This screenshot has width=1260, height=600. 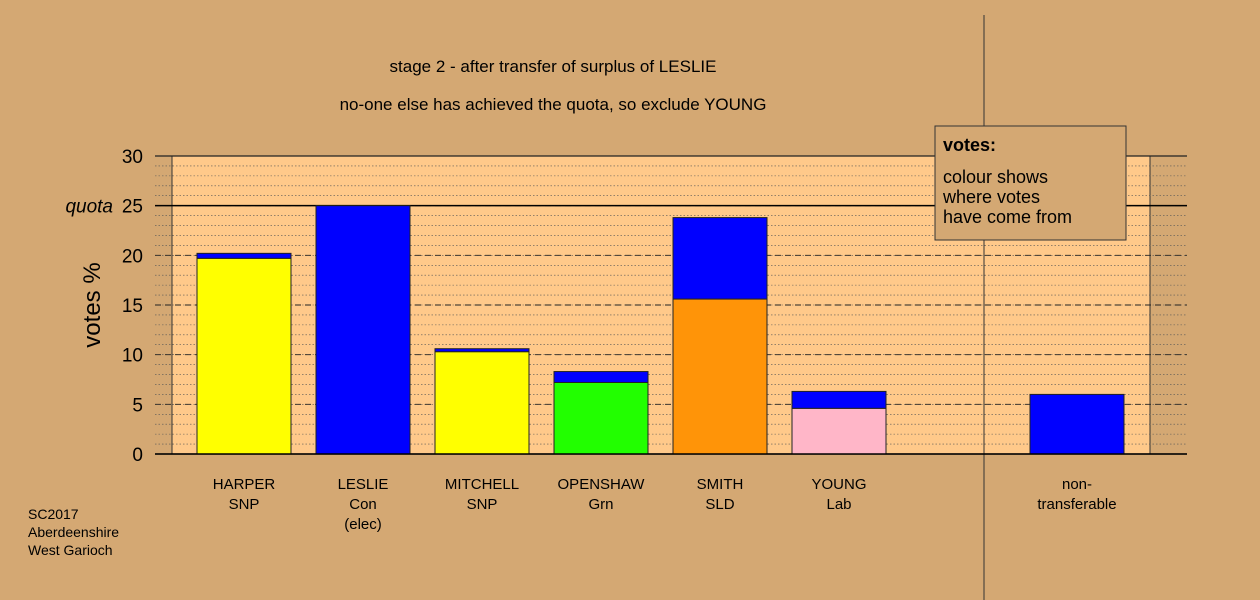 What do you see at coordinates (838, 494) in the screenshot?
I see `x-tick-label: YOUNG Lab` at bounding box center [838, 494].